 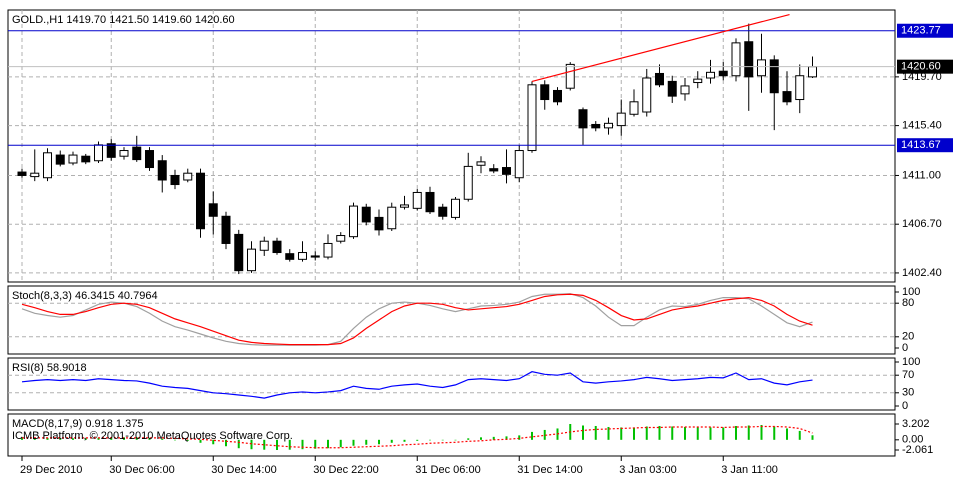 What do you see at coordinates (549, 470) in the screenshot?
I see `x-tick-label: 31 Dec 14:00` at bounding box center [549, 470].